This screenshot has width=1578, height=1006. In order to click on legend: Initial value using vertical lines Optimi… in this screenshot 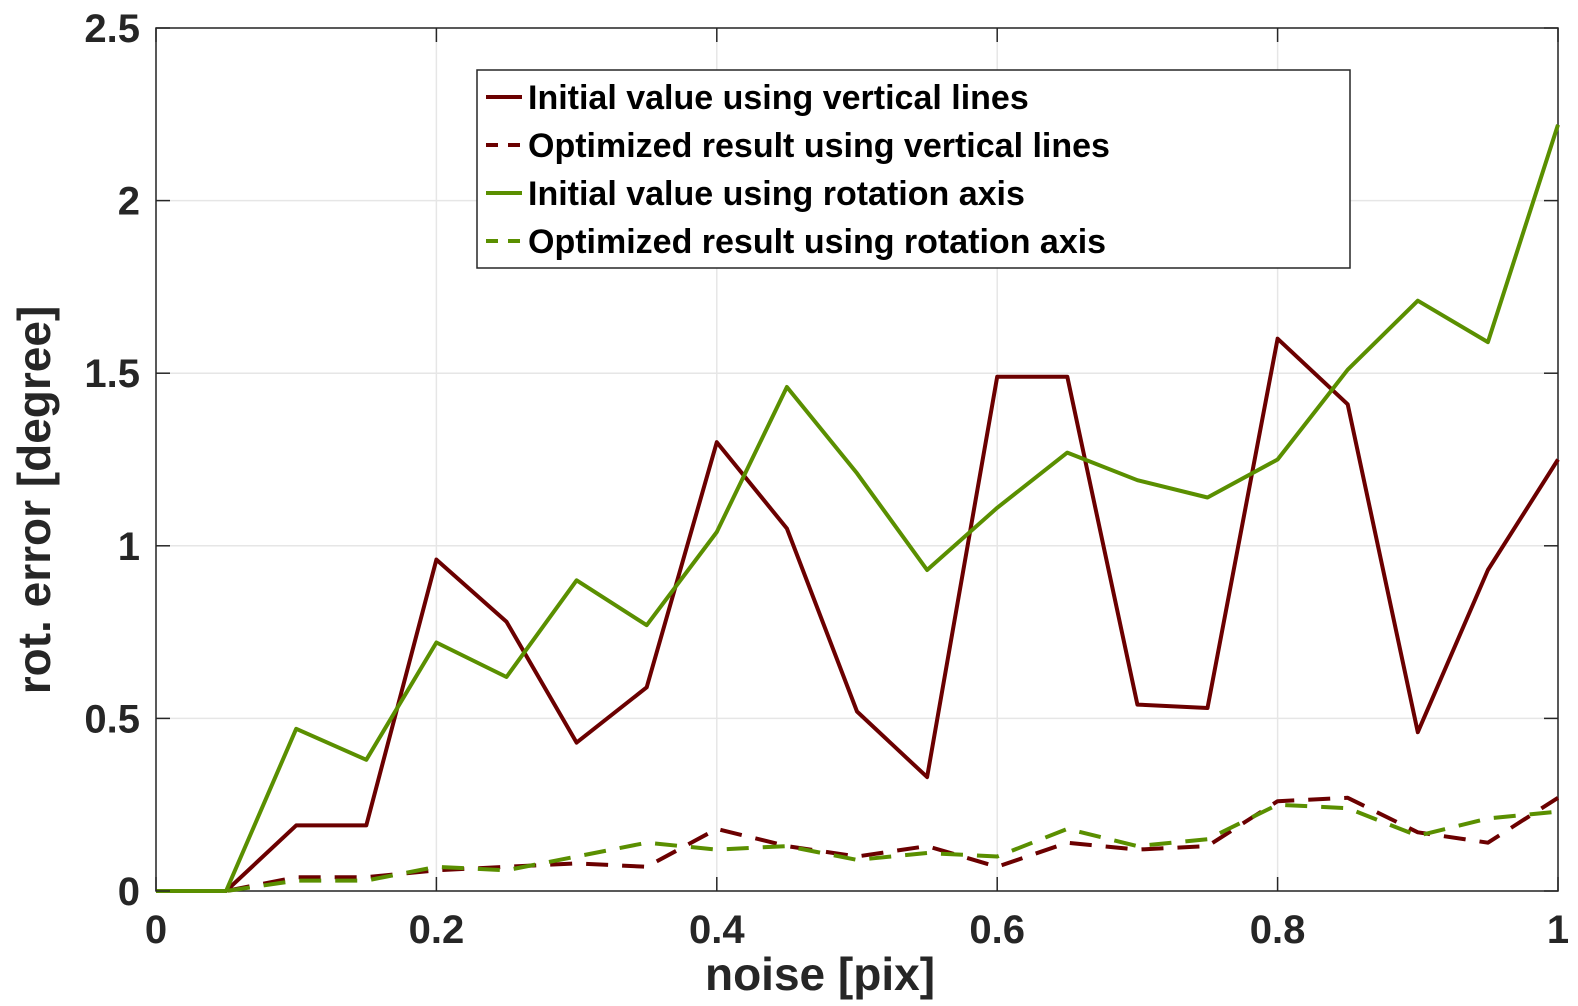, I will do `click(913, 169)`.